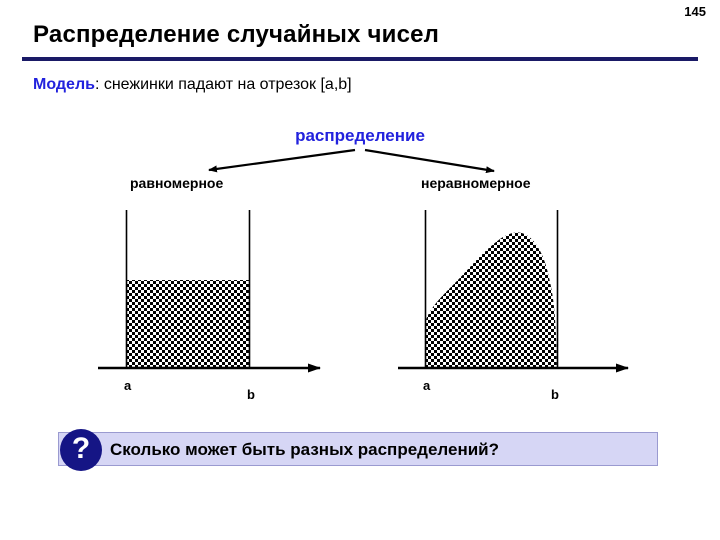  I want to click on question-mark-icon: ?, so click(81, 448).